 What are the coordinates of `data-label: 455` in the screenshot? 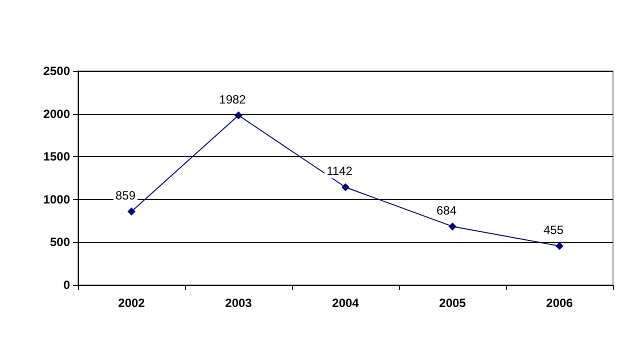 It's located at (553, 230).